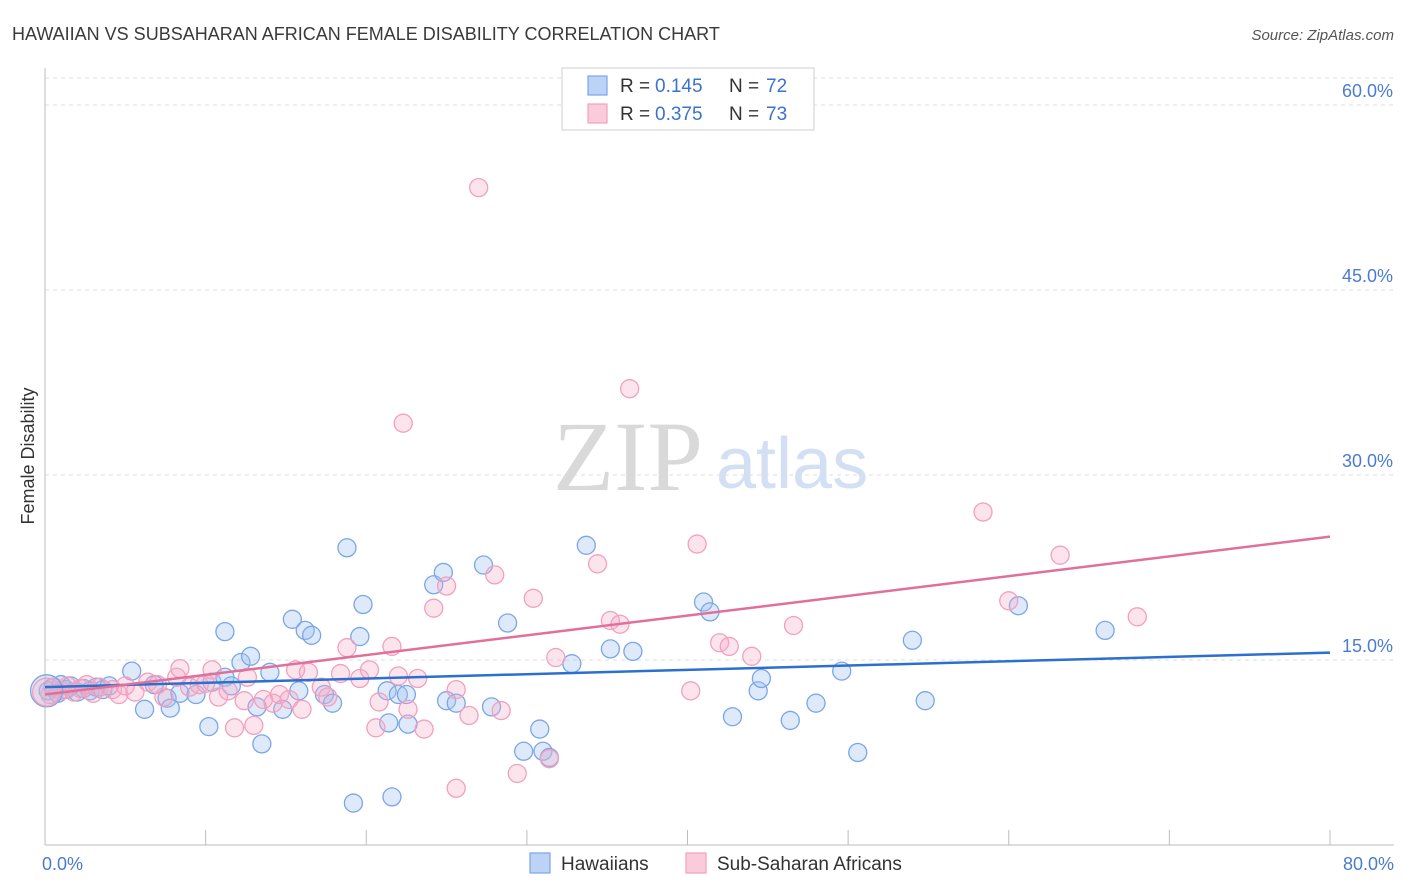 Image resolution: width=1406 pixels, height=892 pixels. What do you see at coordinates (62, 864) in the screenshot?
I see `x-tick-label-0: 0.0%` at bounding box center [62, 864].